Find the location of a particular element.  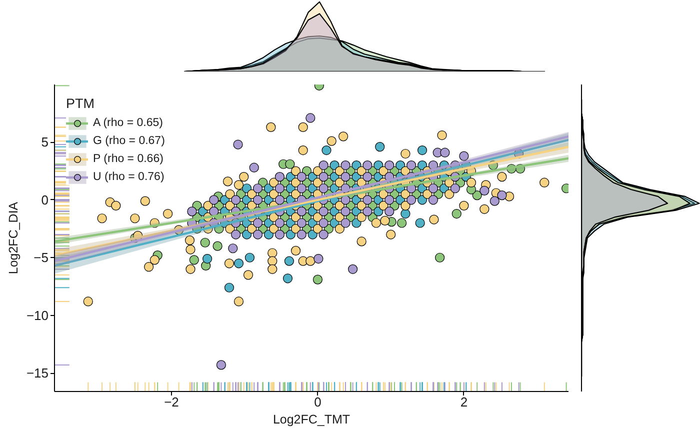

x-tick-label: −2 is located at coordinates (171, 402).